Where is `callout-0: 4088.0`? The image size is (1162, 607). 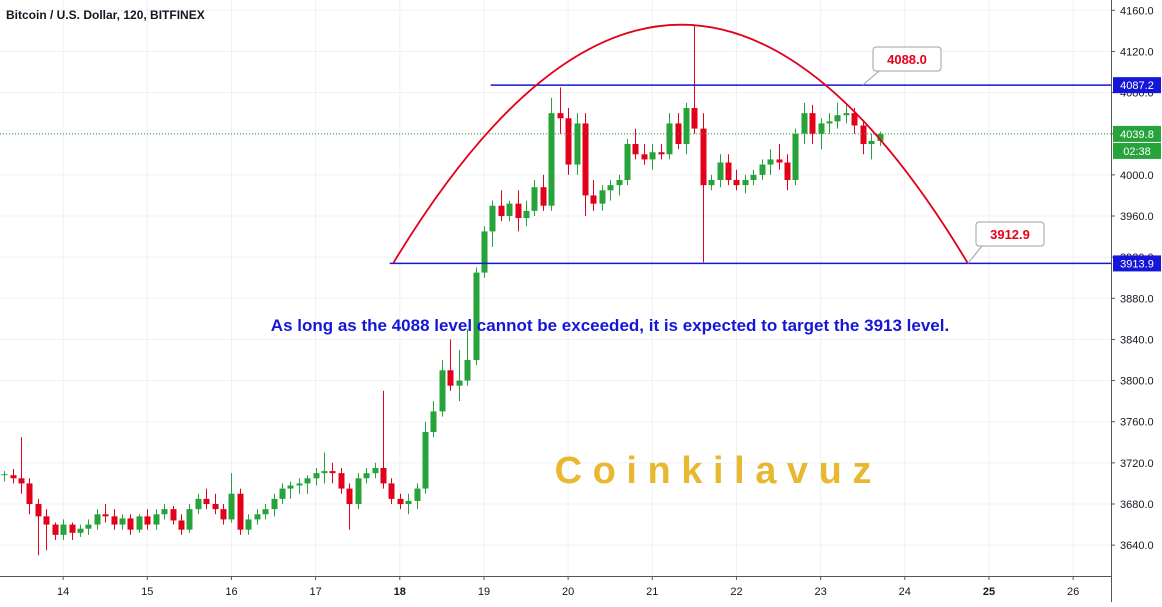 callout-0: 4088.0 is located at coordinates (902, 66).